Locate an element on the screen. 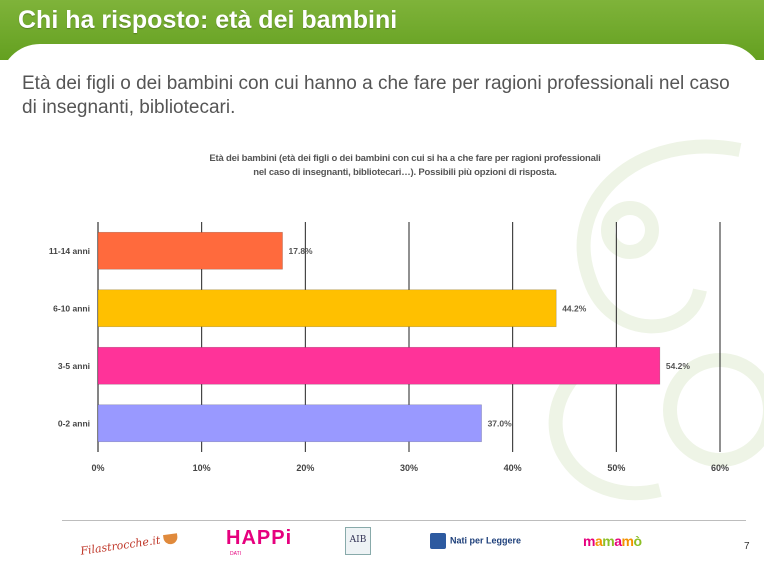 The height and width of the screenshot is (568, 764). book-icon is located at coordinates (438, 541).